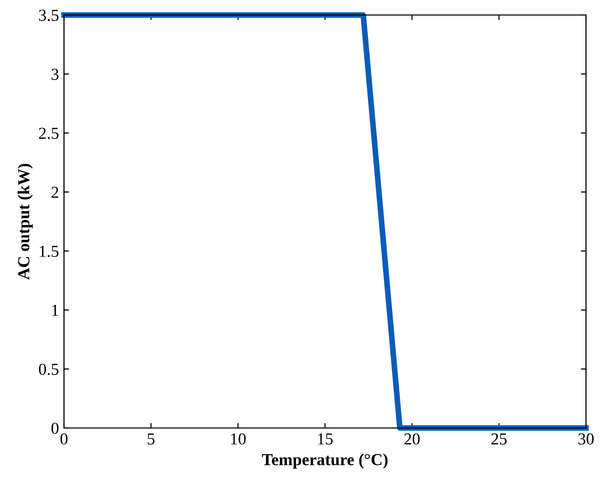 This screenshot has height=478, width=604. What do you see at coordinates (55, 310) in the screenshot?
I see `y-tick-label: 1` at bounding box center [55, 310].